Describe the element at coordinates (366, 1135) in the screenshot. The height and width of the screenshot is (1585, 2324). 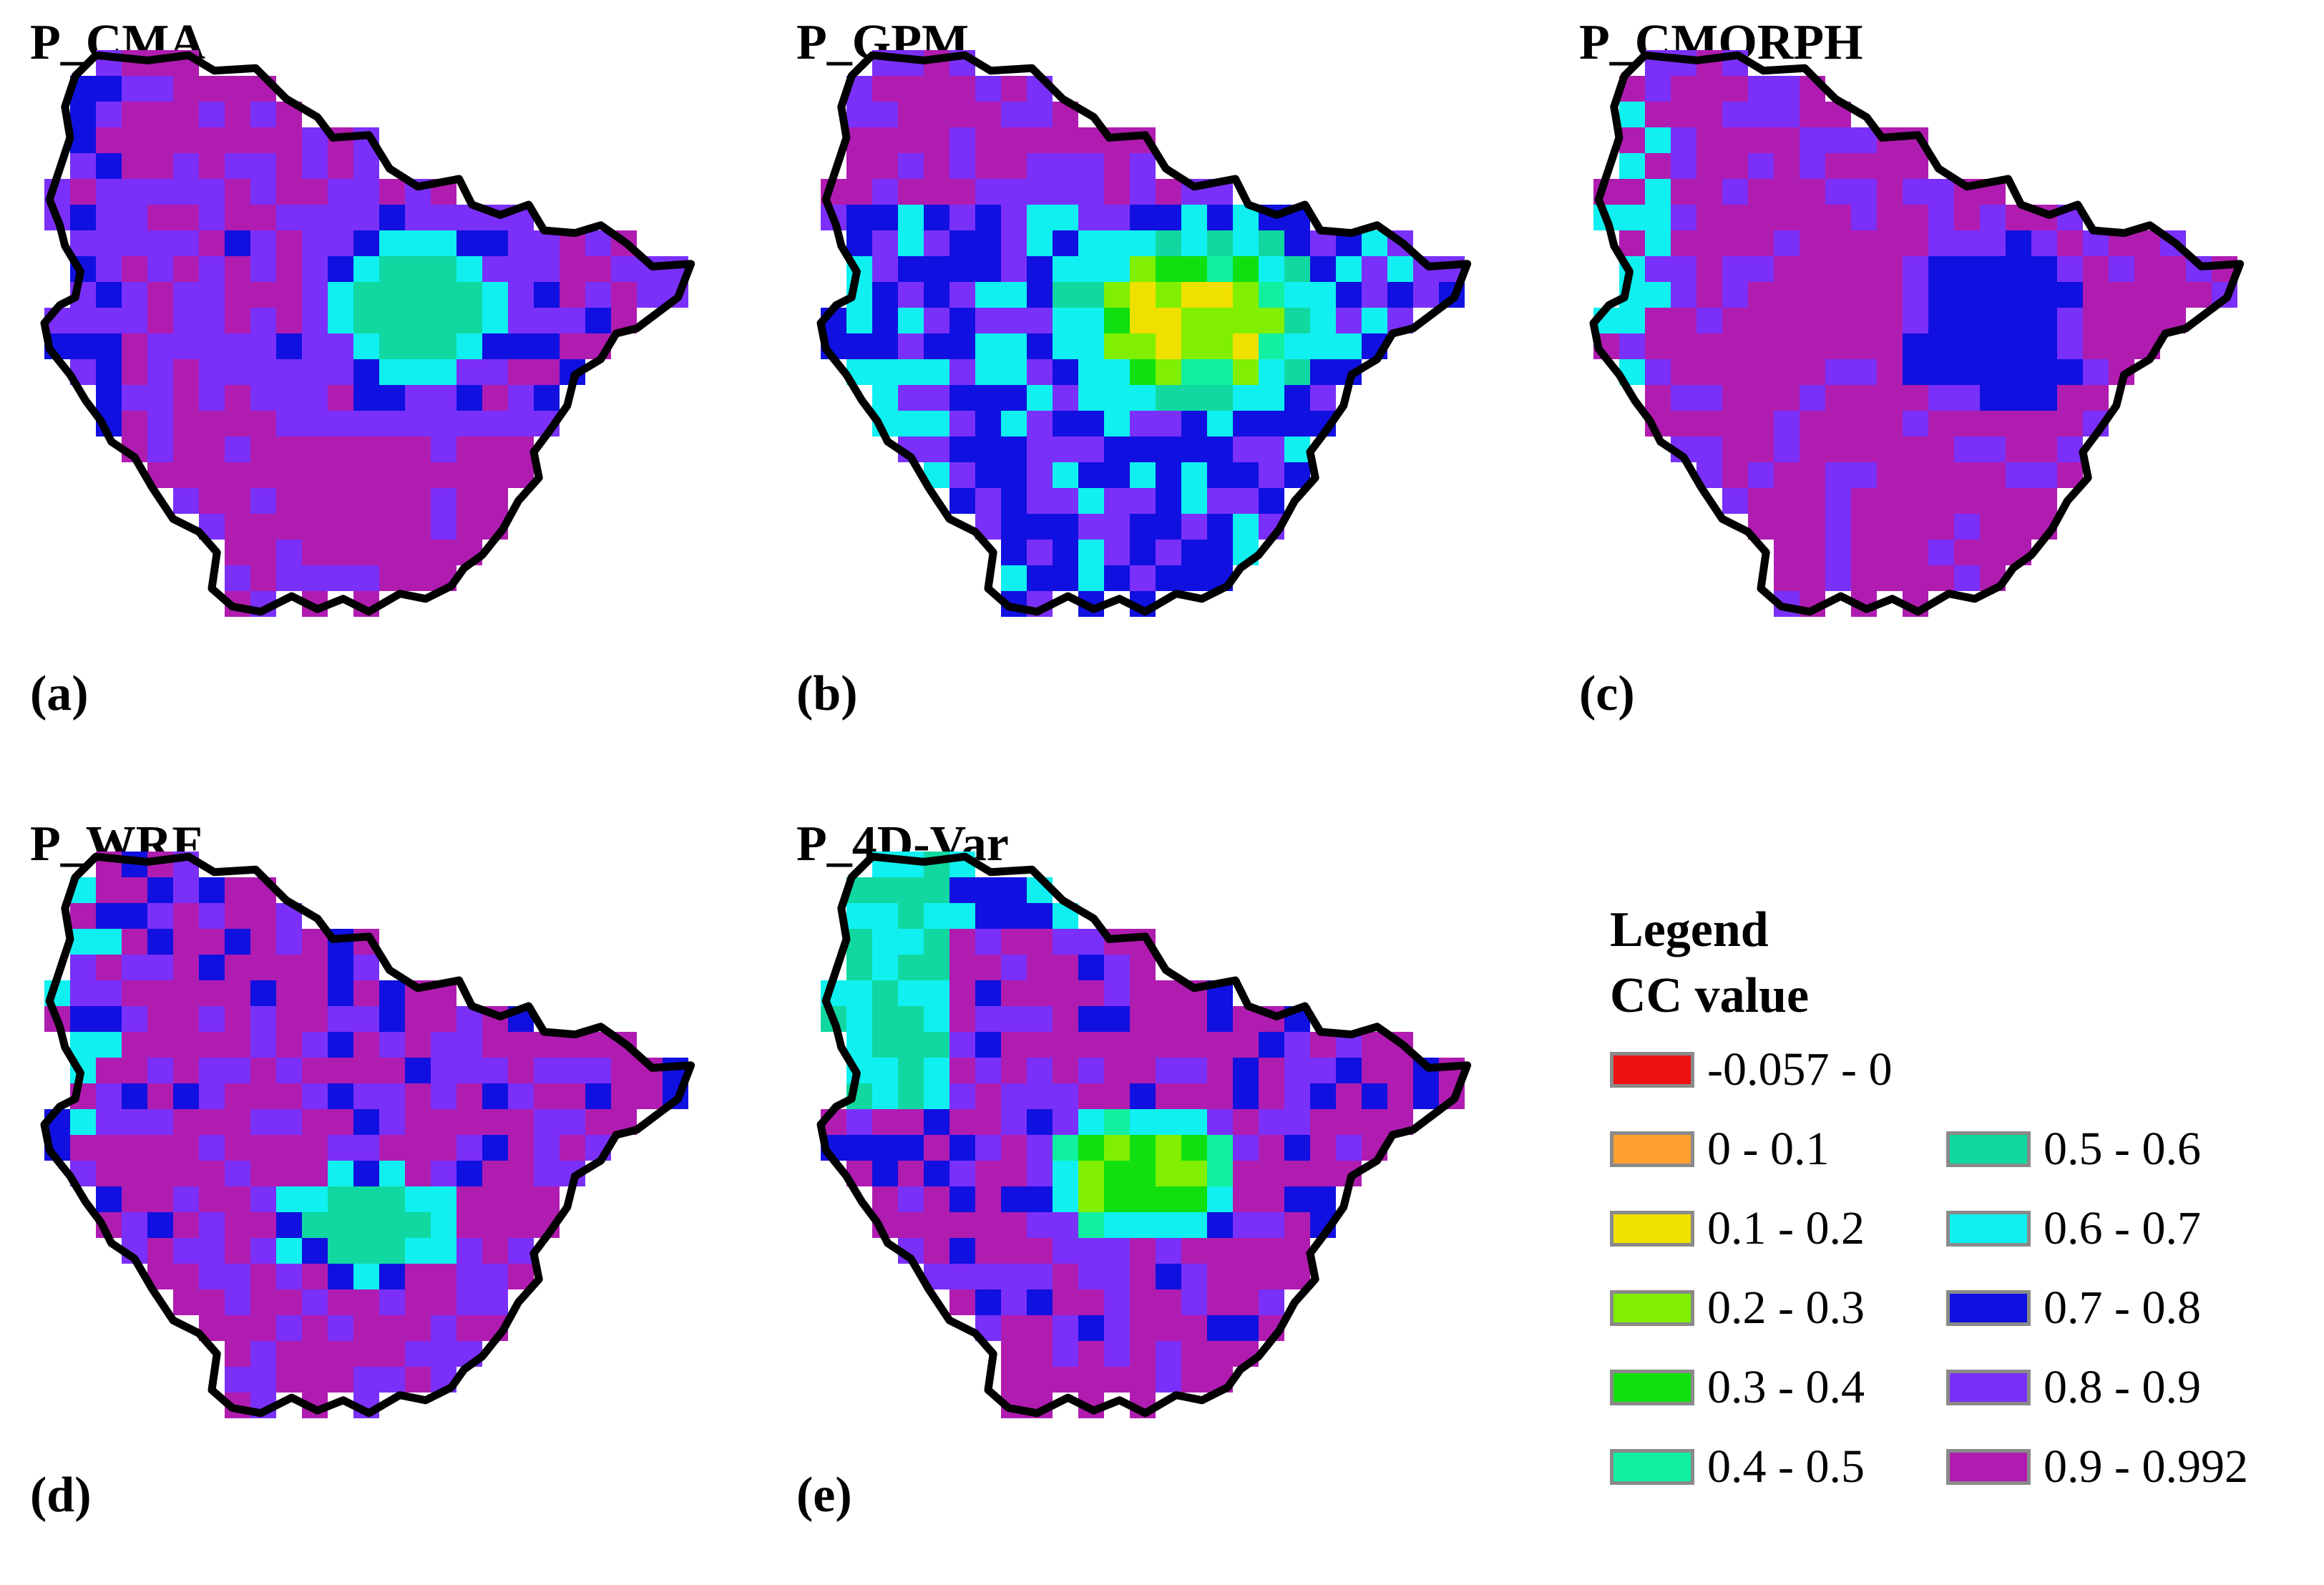
I see `cc-grid-cells` at that location.